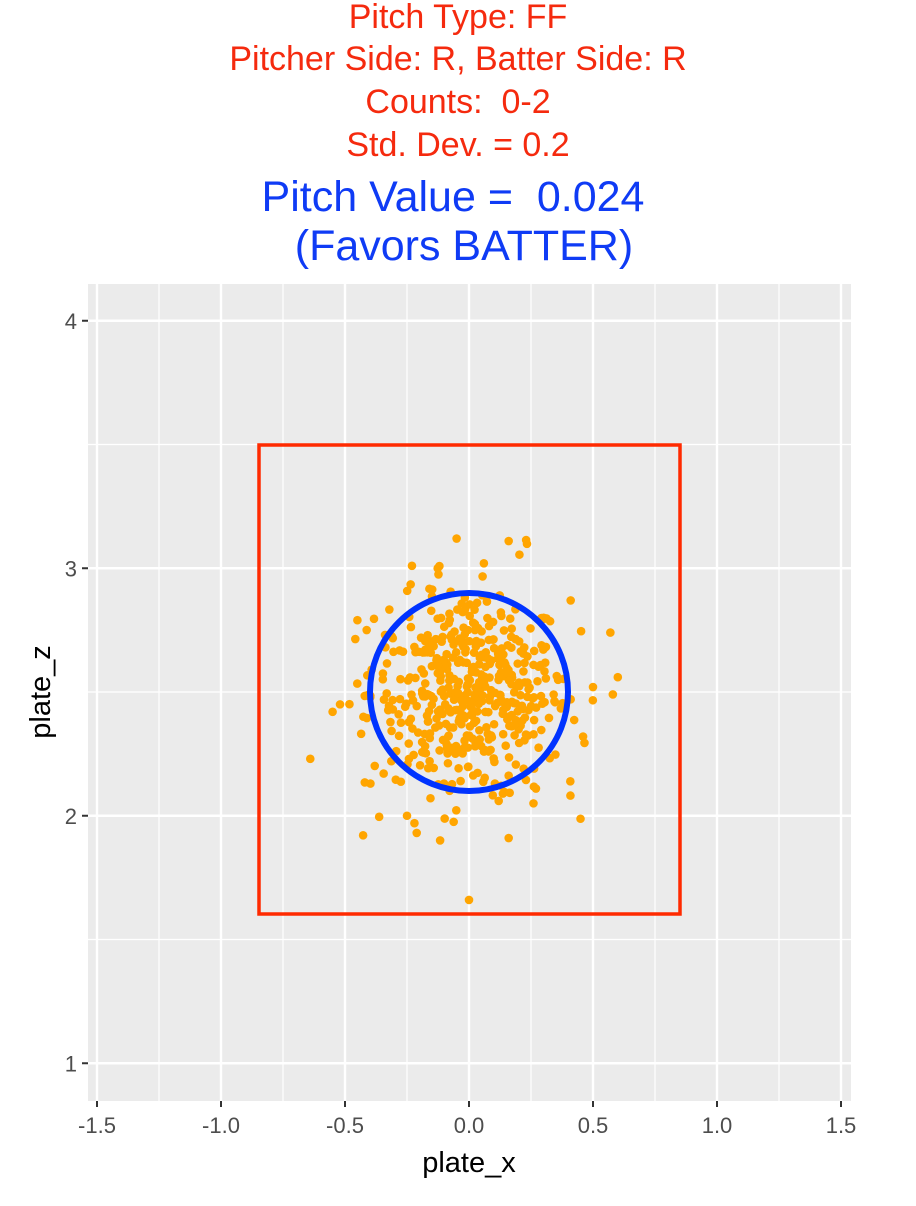  What do you see at coordinates (458, 59) in the screenshot?
I see `title-sides: Pitcher Side: R, Batter Side: R` at bounding box center [458, 59].